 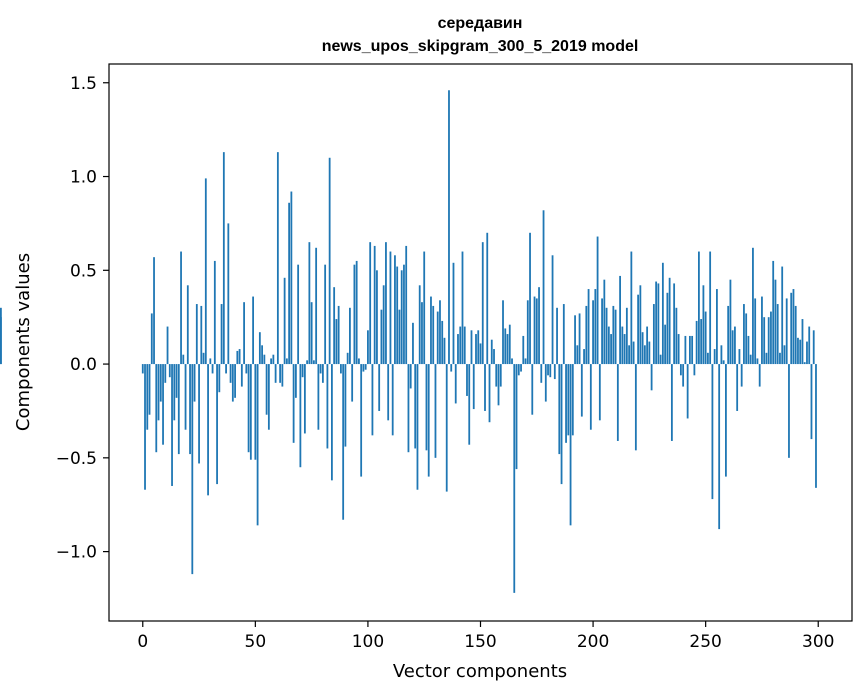 What do you see at coordinates (76, 553) in the screenshot?
I see `y-tick-label: −1.0` at bounding box center [76, 553].